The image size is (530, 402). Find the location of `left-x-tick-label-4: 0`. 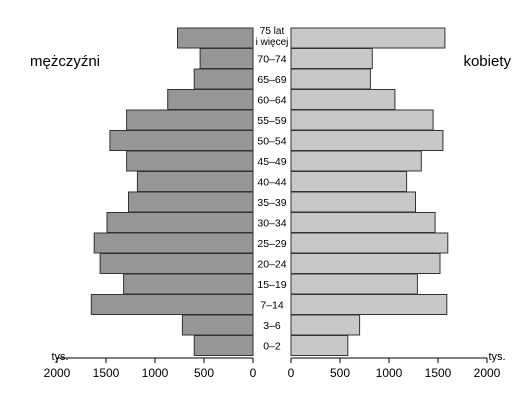

left-x-tick-label-4: 0 is located at coordinates (253, 373).